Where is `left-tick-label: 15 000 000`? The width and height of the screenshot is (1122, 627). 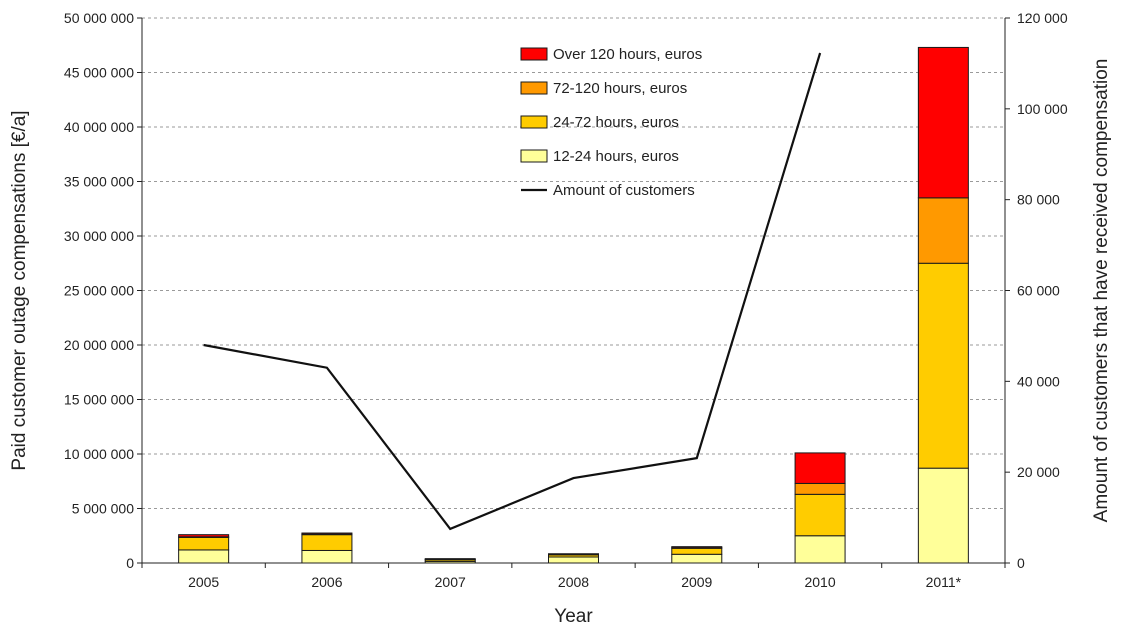
left-tick-label: 15 000 000 is located at coordinates (99, 400).